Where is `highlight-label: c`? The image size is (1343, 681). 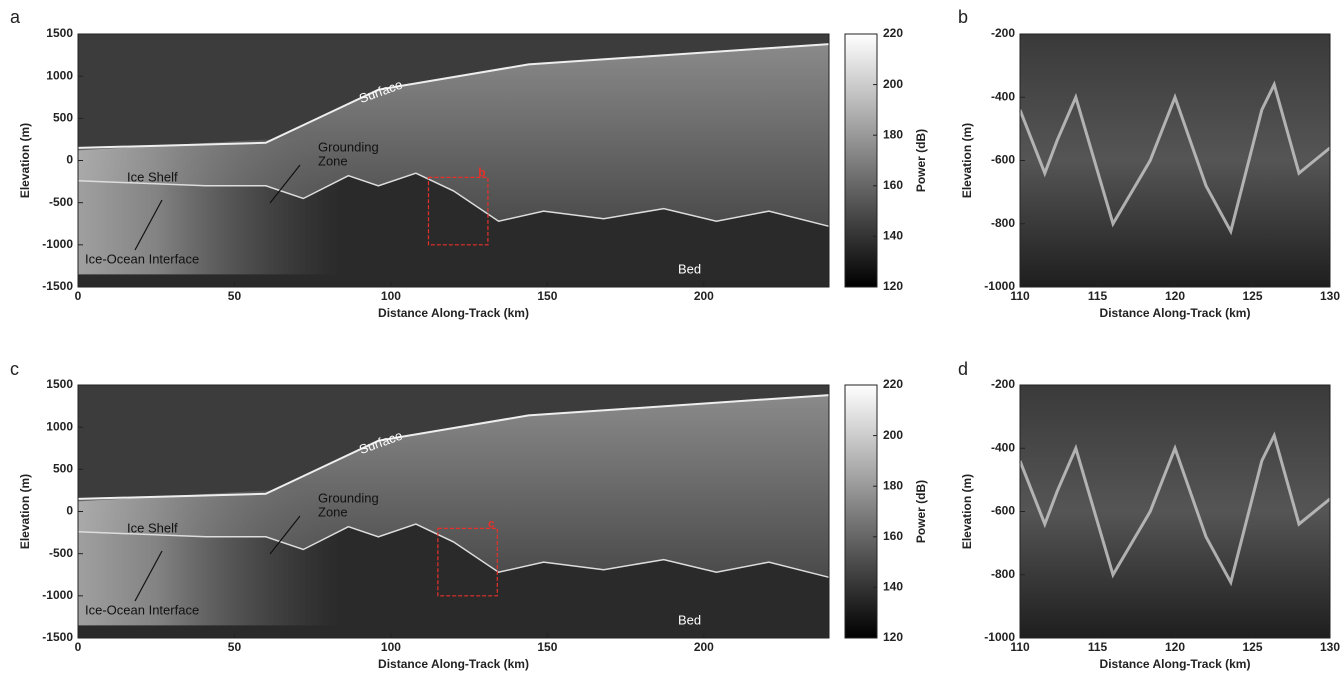 highlight-label: c is located at coordinates (491, 524).